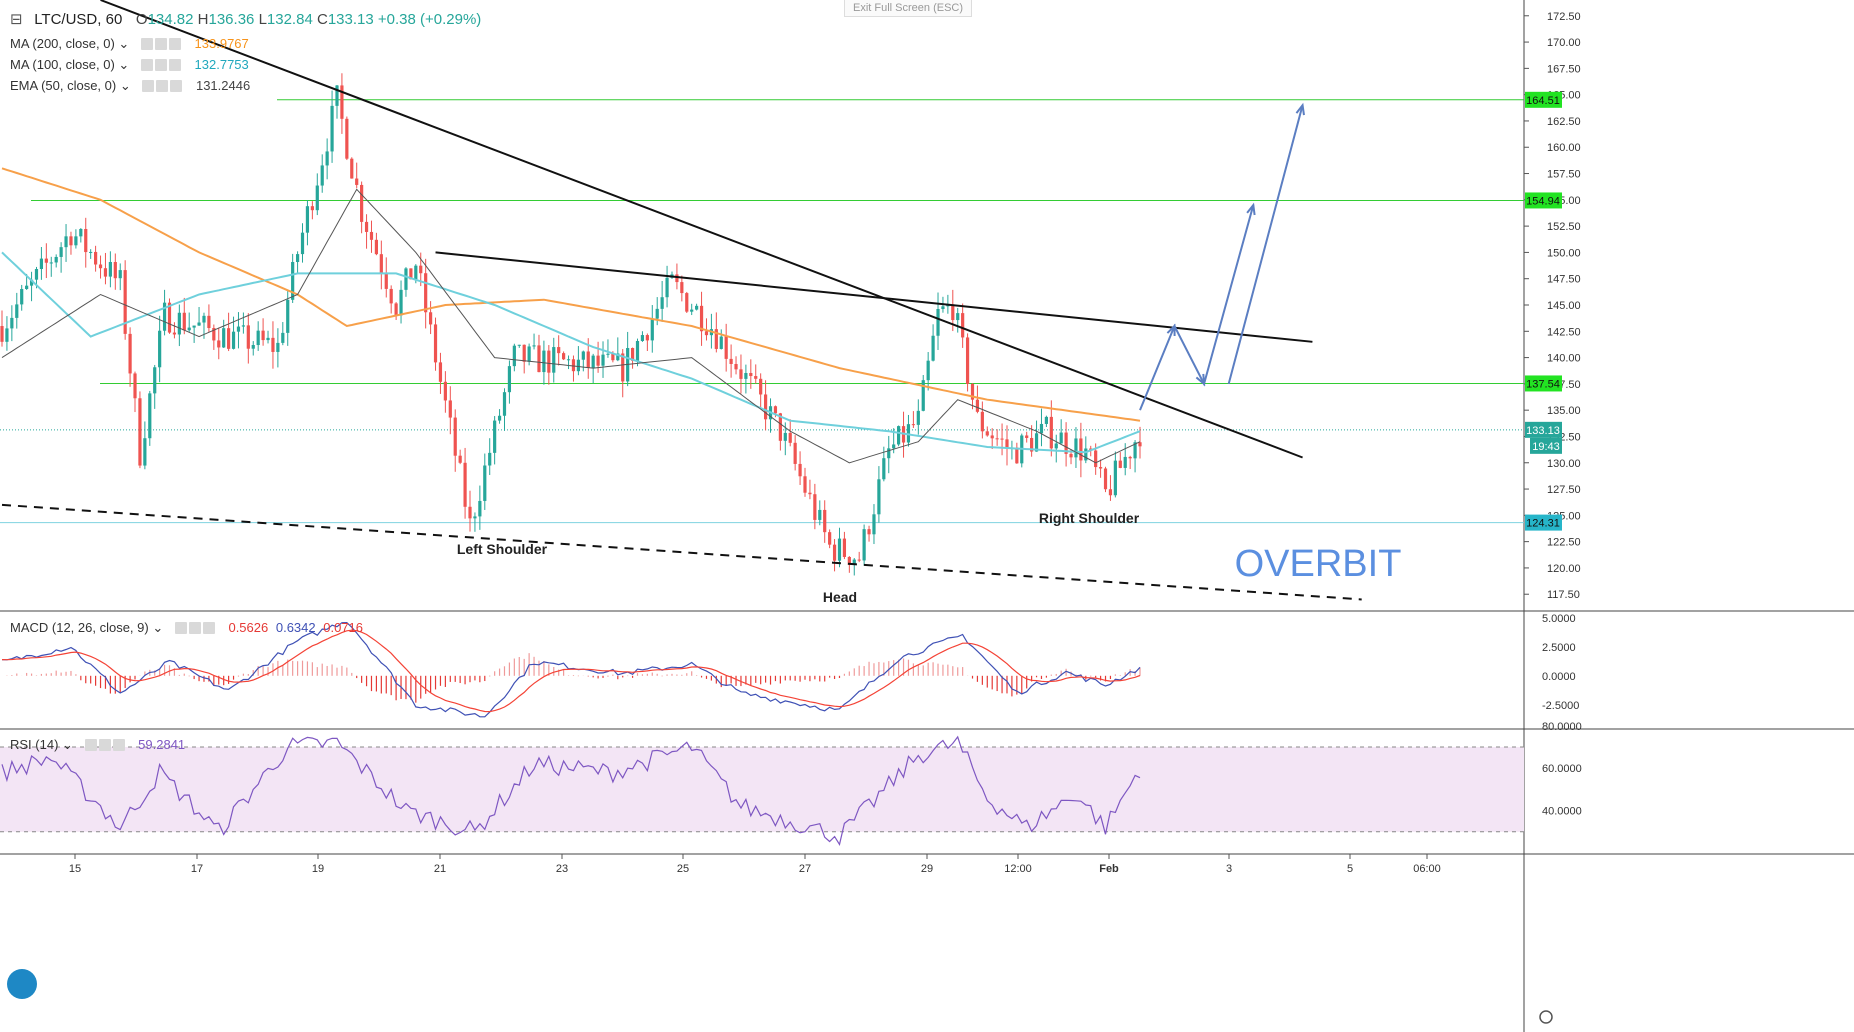 The width and height of the screenshot is (1854, 1032). Describe the element at coordinates (1197, 307) in the screenshot. I see `projection-arrow-path` at that location.